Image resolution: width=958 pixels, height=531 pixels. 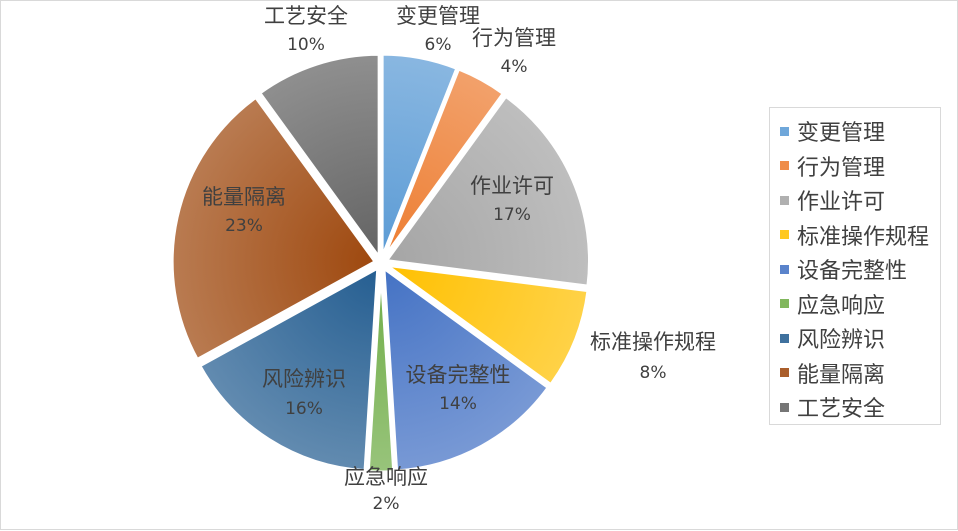 What do you see at coordinates (438, 16) in the screenshot?
I see `slice-category-label: 变更管理` at bounding box center [438, 16].